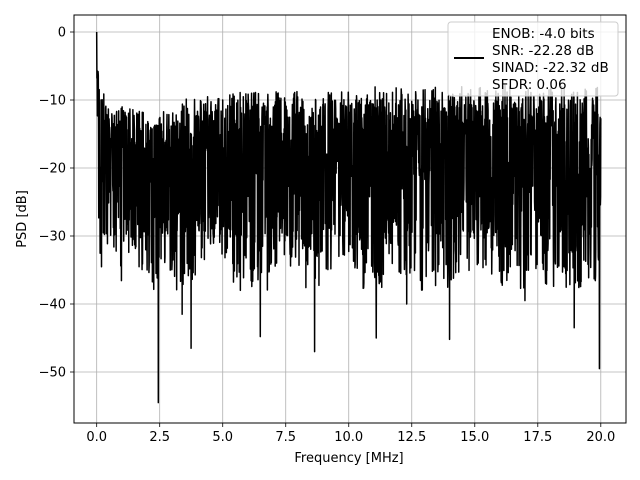 The image size is (640, 480). What do you see at coordinates (56, 203) in the screenshot?
I see `y-axis-ticks: 0 −10 −20 −30 −40 −50` at bounding box center [56, 203].